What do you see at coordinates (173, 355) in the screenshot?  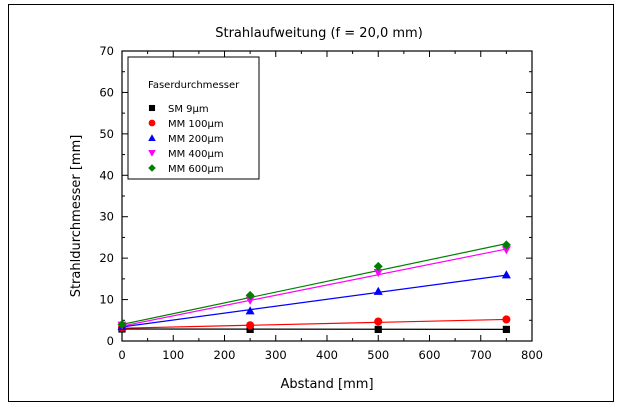 I see `x-tick-label: 100` at bounding box center [173, 355].